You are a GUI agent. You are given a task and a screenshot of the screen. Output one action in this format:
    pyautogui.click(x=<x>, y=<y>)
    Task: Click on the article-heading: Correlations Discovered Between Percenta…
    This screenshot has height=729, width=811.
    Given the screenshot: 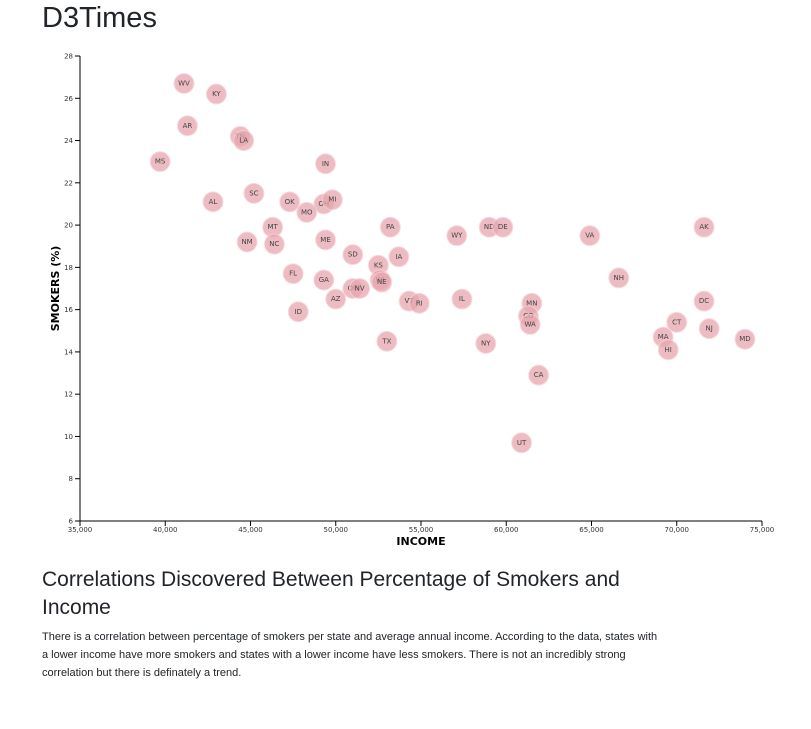 What is the action you would take?
    pyautogui.click(x=331, y=593)
    